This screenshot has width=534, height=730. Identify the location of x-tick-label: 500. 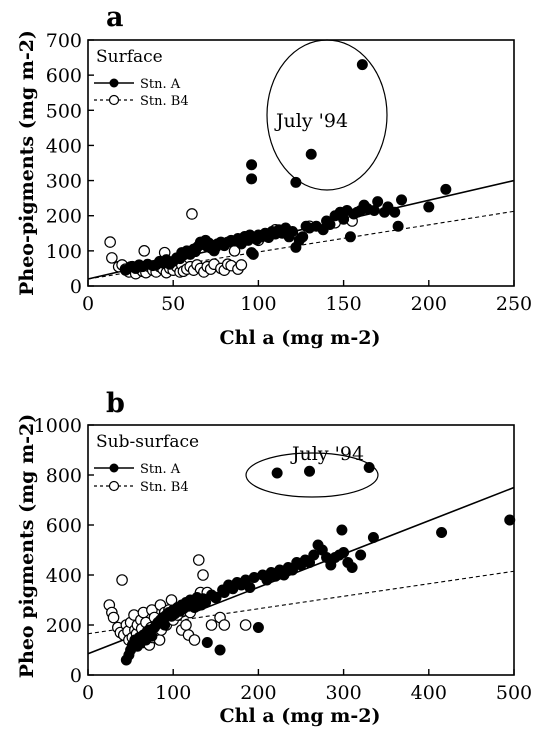
(514, 693).